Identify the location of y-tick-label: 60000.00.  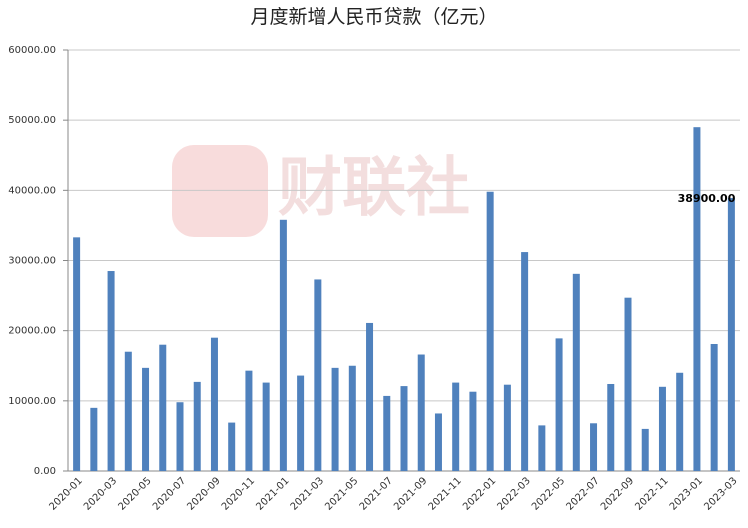
(32, 50).